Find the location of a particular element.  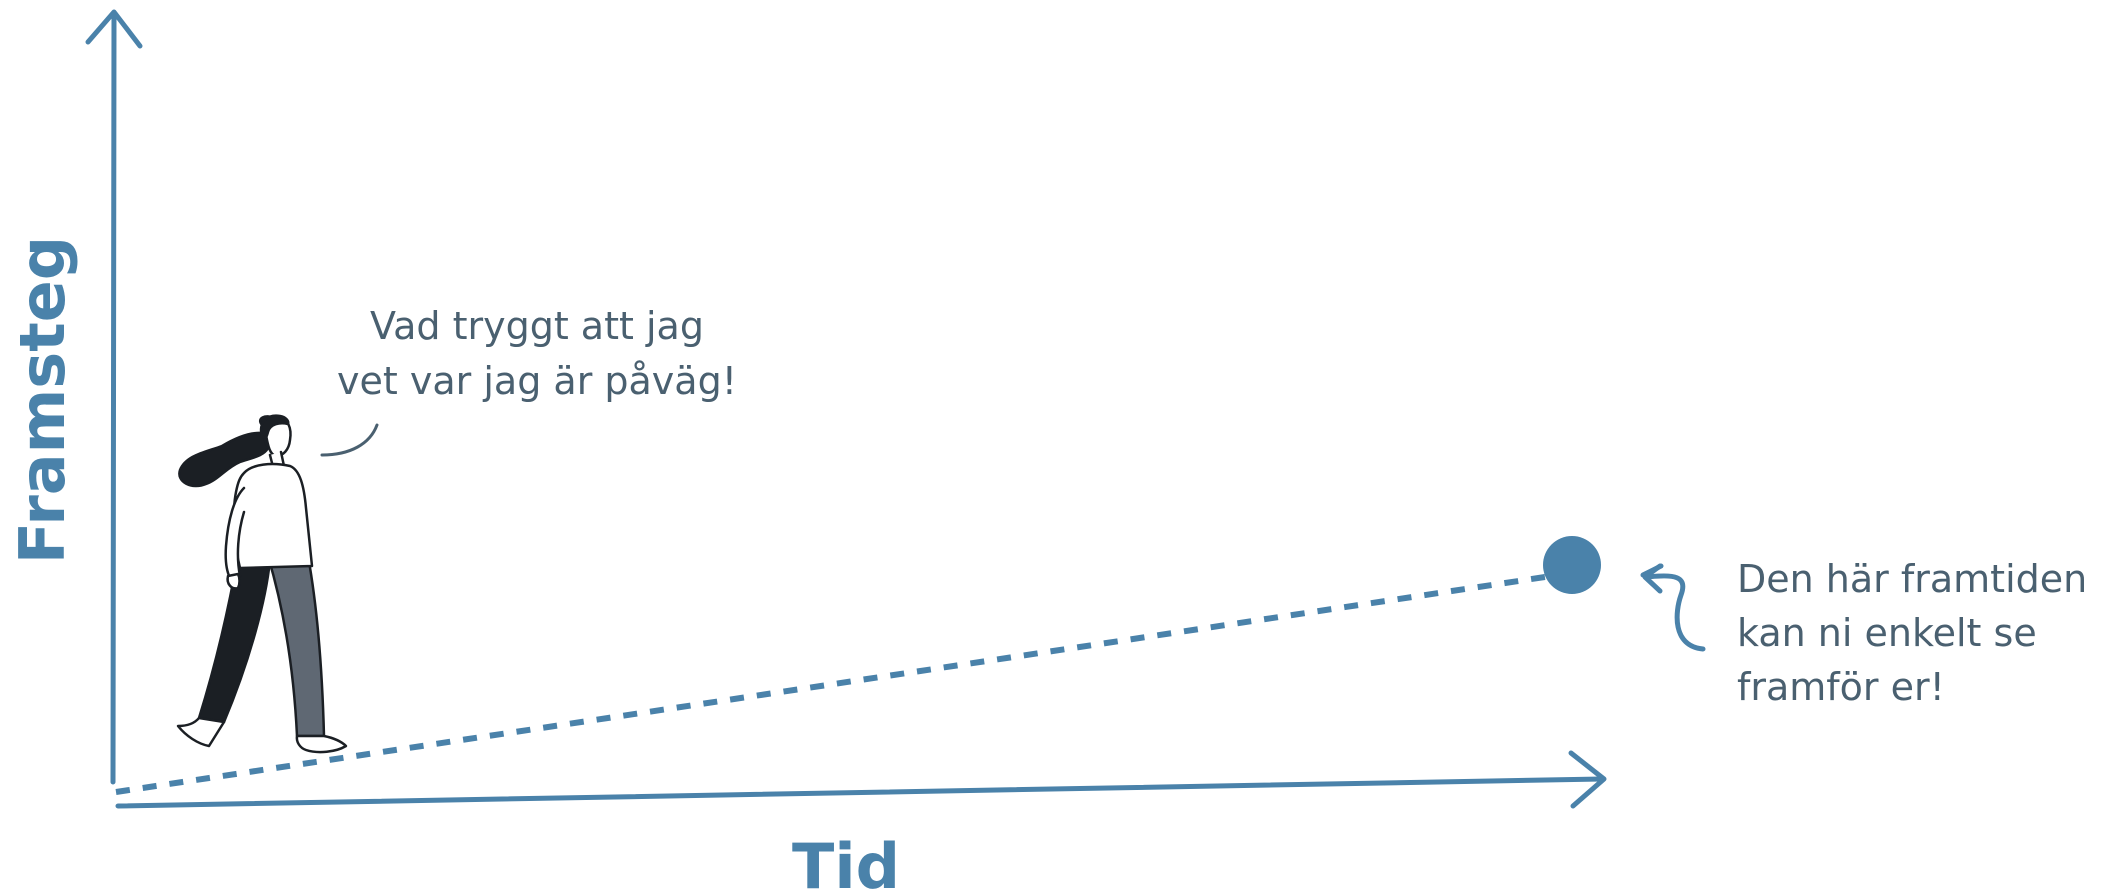

goal-line-3: framför er! is located at coordinates (1841, 687).